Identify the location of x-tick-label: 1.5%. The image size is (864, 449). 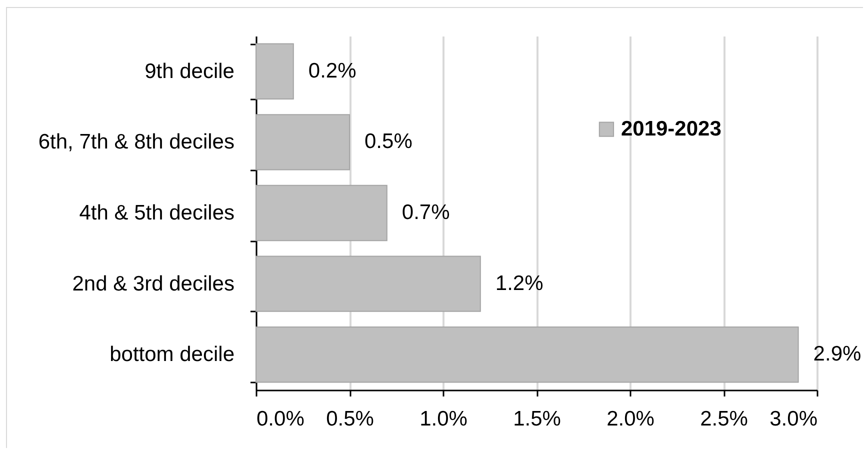
(537, 419).